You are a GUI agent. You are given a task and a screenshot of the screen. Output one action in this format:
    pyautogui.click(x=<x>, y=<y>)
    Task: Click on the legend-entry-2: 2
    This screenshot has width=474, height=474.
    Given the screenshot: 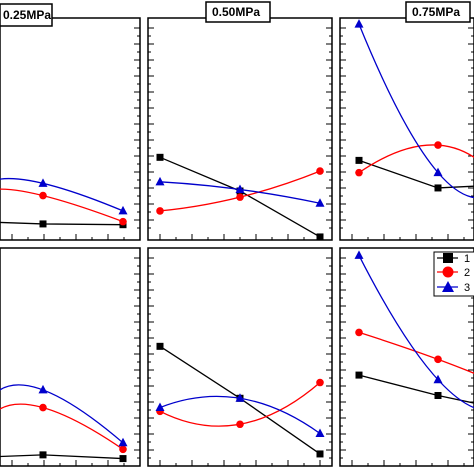 What is the action you would take?
    pyautogui.click(x=453, y=272)
    